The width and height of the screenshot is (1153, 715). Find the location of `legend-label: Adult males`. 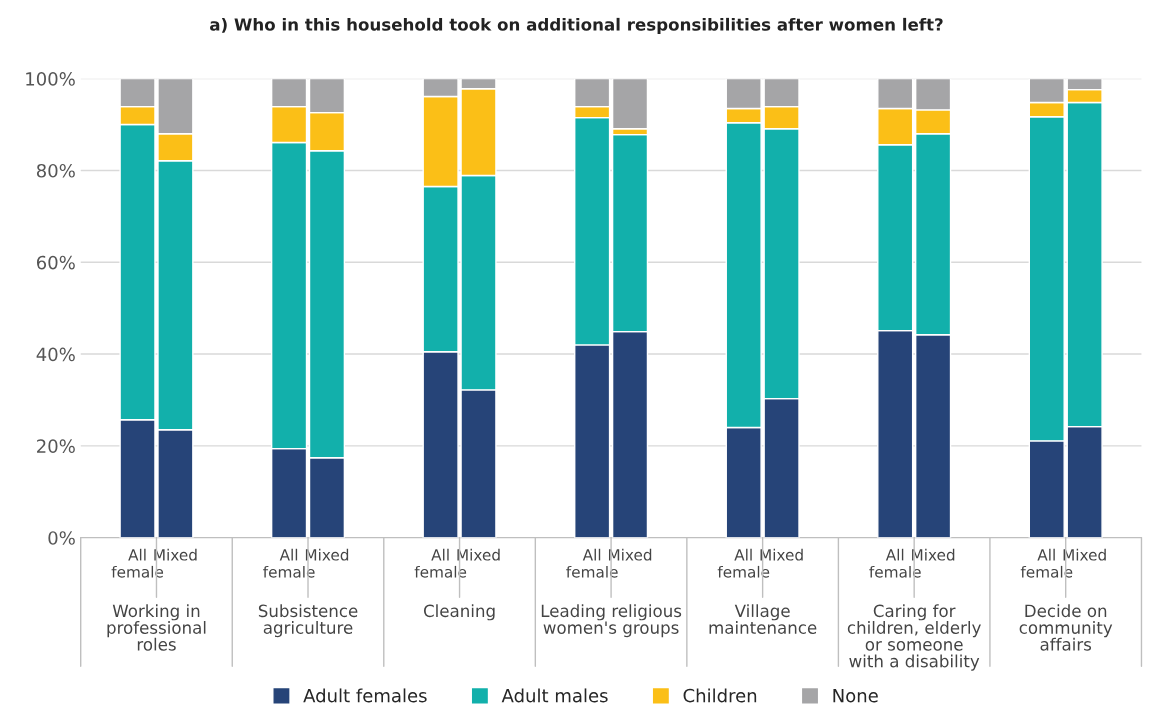

legend-label: Adult males is located at coordinates (554, 695).